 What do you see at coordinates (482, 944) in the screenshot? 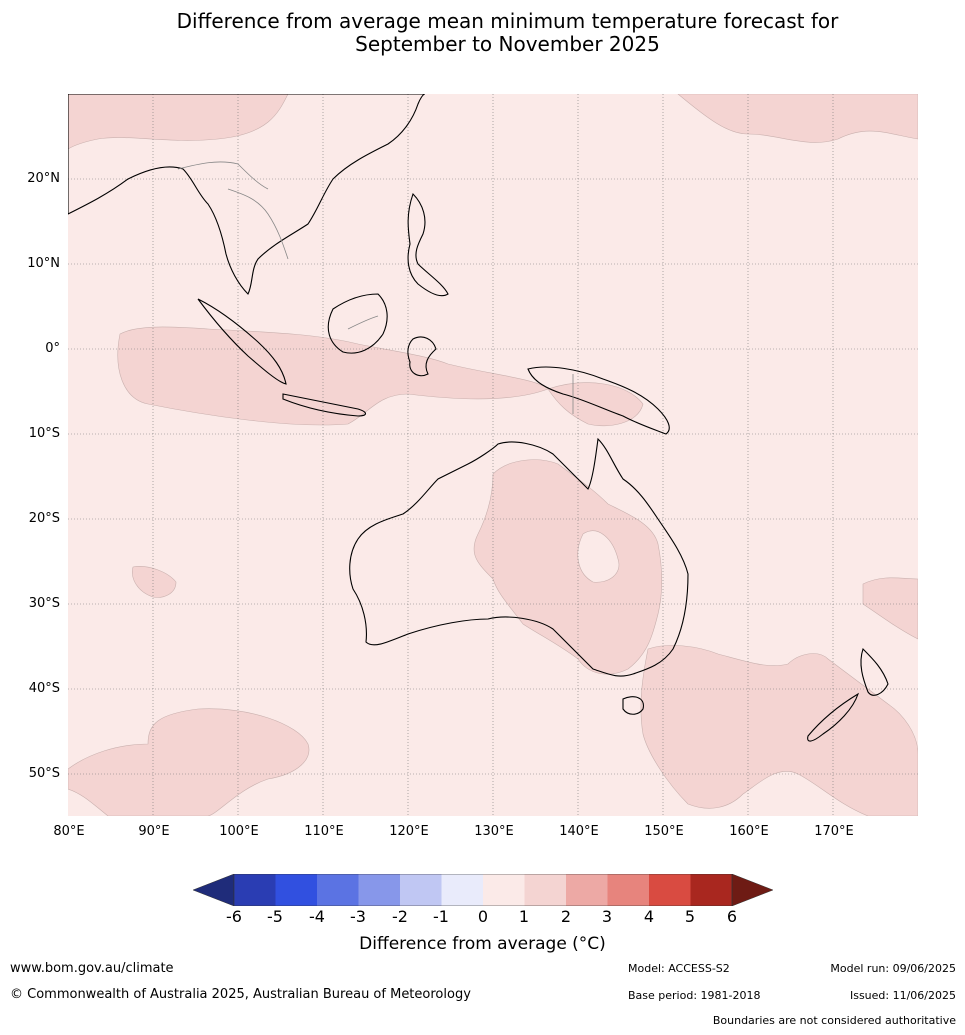
I see `colorbar-title: Difference from average (°C)` at bounding box center [482, 944].